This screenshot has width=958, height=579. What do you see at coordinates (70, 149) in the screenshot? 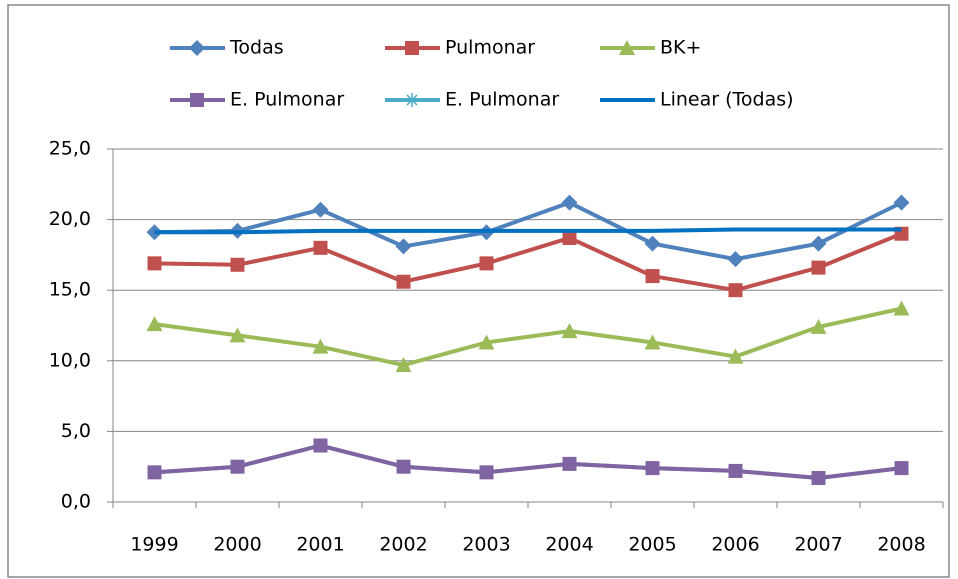
I see `y-tick-label: 25,0` at bounding box center [70, 149].